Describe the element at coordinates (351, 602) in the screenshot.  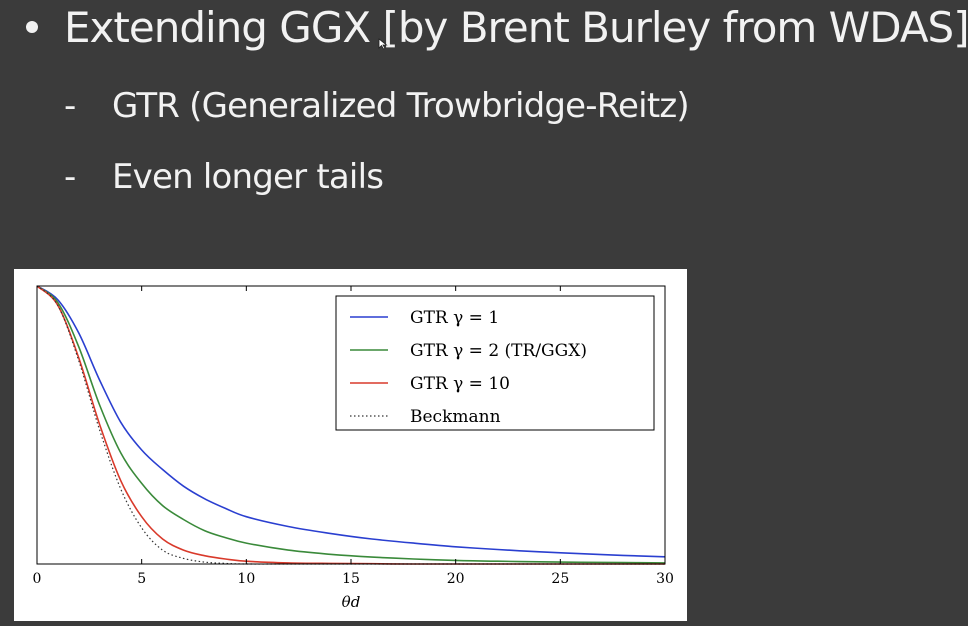
I see `x-axis-label: θd` at that location.